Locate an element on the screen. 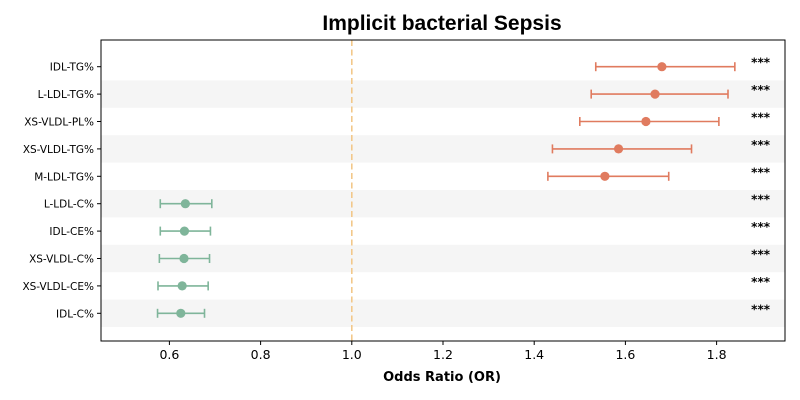  y-tick-label: XS-VLDL-TG% is located at coordinates (58, 150).